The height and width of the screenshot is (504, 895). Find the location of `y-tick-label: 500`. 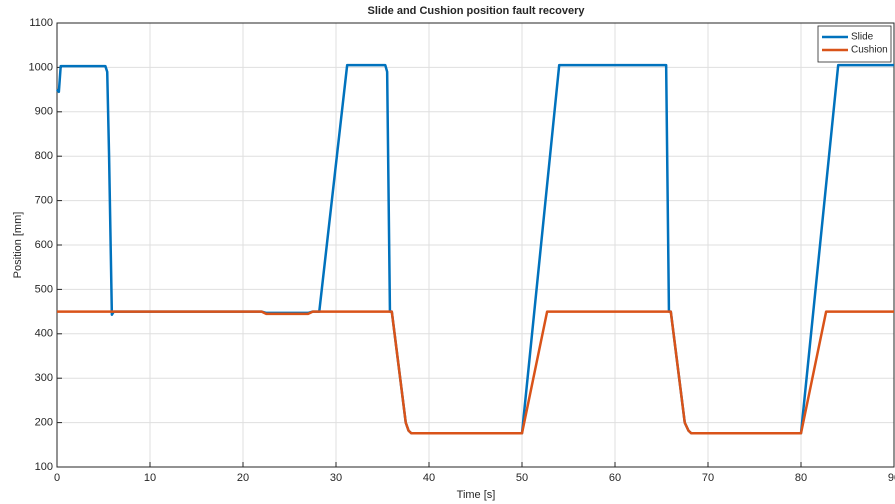

y-tick-label: 500 is located at coordinates (44, 289).